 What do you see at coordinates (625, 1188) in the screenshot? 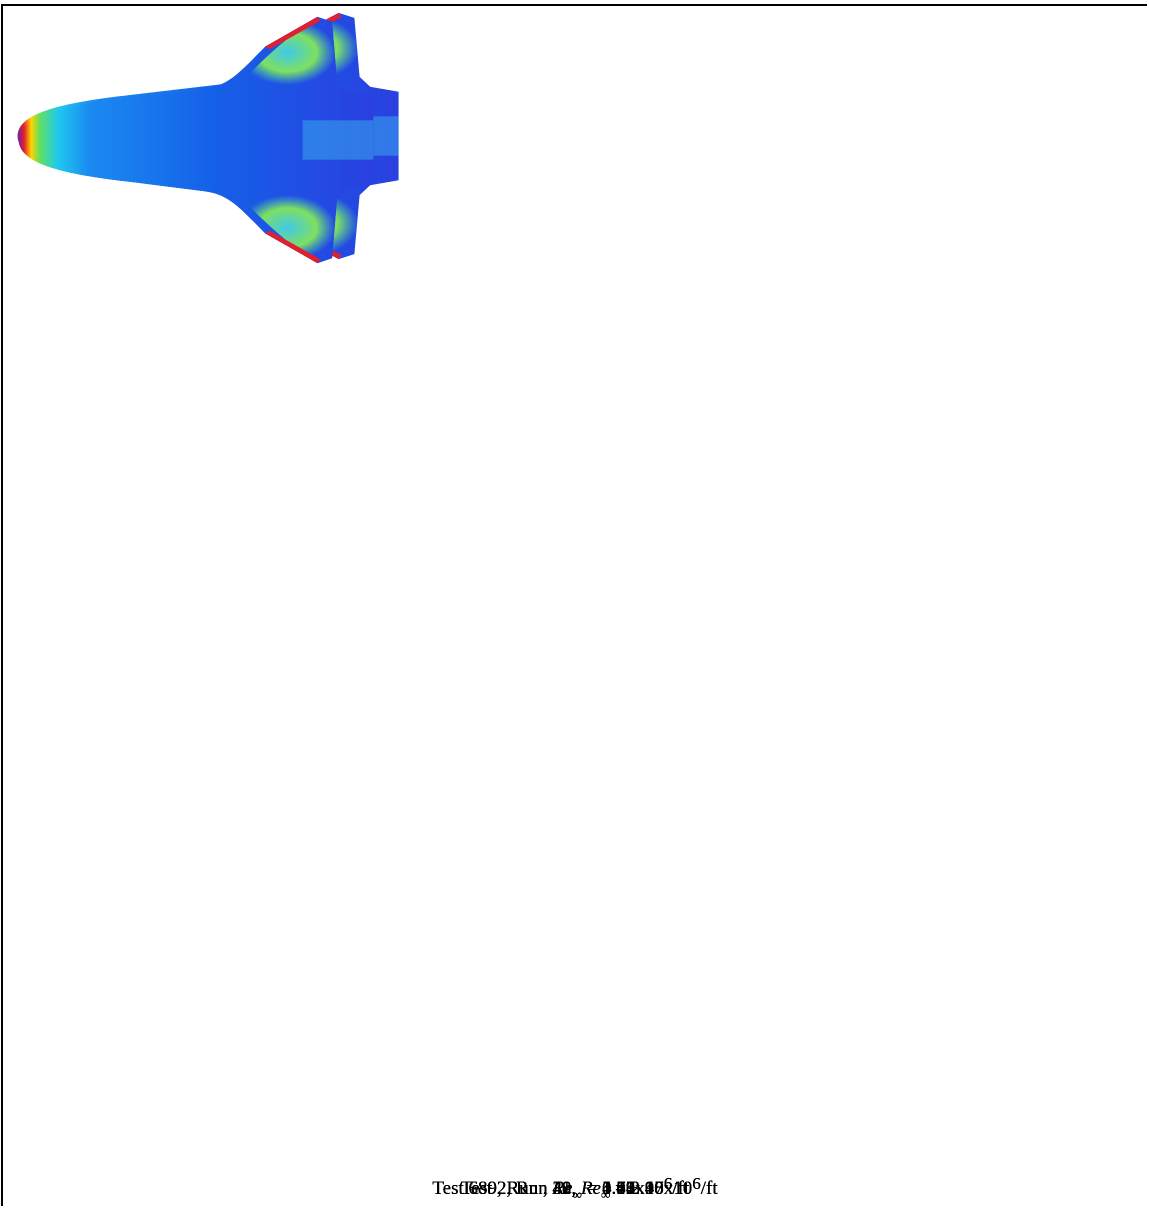
I see `reynolds-value: = 5.41x10` at bounding box center [625, 1188].